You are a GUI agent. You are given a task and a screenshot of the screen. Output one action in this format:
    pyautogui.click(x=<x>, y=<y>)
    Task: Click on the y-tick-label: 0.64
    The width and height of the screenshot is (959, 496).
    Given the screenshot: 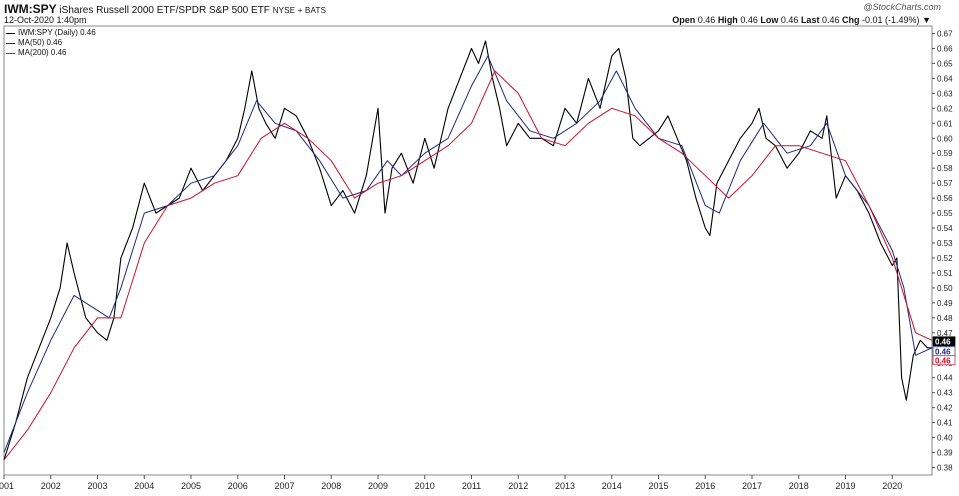 What is the action you would take?
    pyautogui.click(x=945, y=78)
    